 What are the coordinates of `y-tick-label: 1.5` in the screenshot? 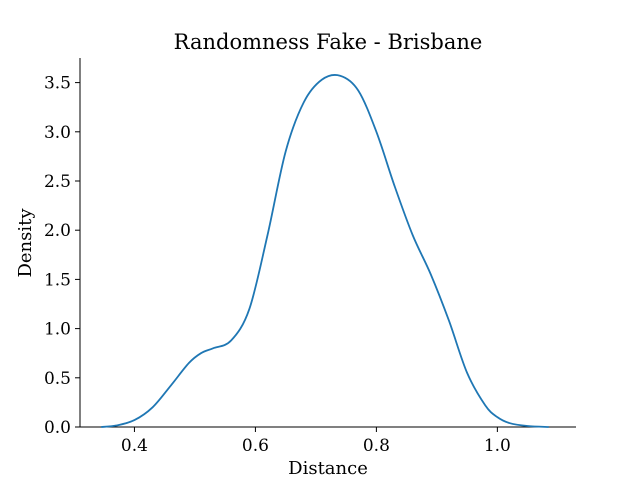 It's located at (57, 280).